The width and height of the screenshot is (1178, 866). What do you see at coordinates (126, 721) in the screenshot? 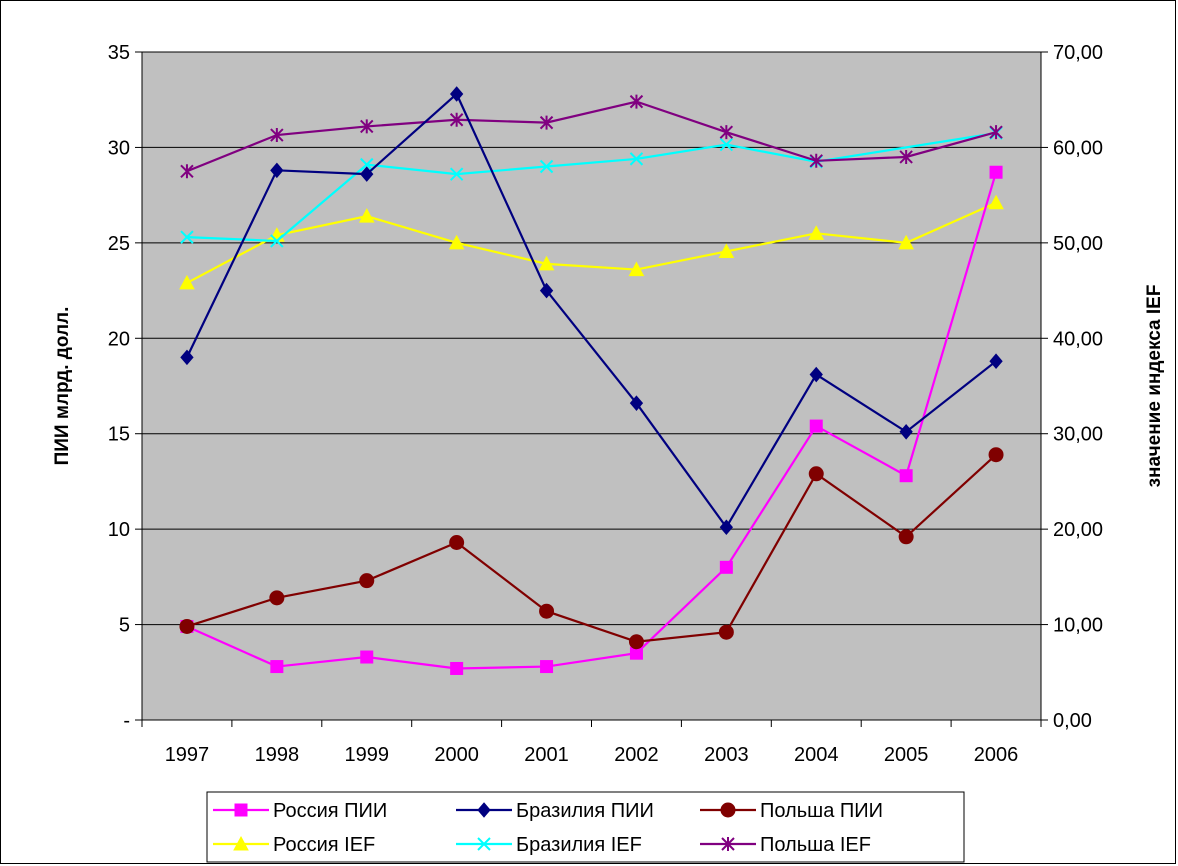
I see `y-left-tick-label: -` at bounding box center [126, 721].